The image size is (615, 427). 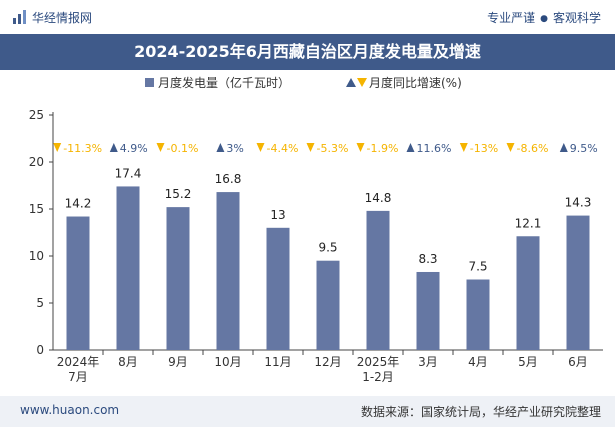 What do you see at coordinates (327, 362) in the screenshot?
I see `x-tick-label: 12月` at bounding box center [327, 362].